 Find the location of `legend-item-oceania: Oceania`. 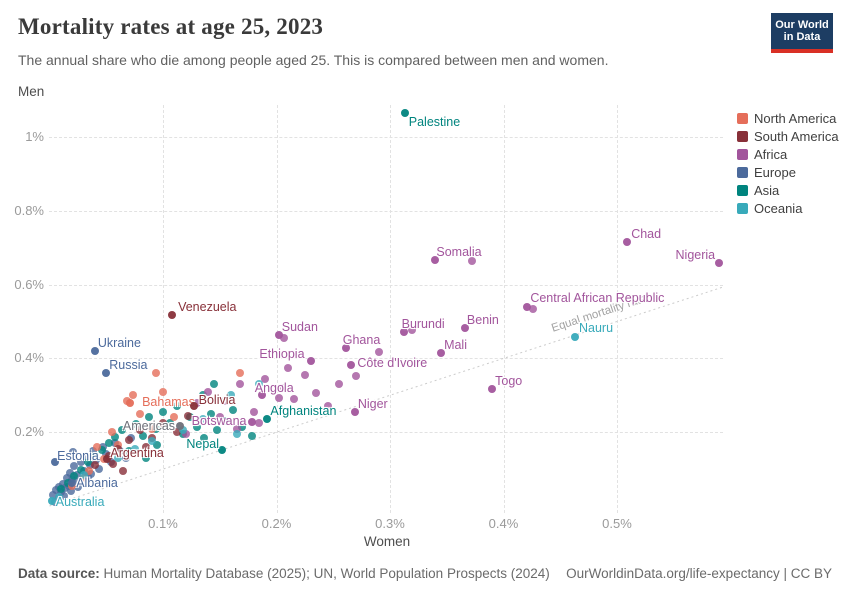

legend-item-oceania: Oceania is located at coordinates (788, 208).